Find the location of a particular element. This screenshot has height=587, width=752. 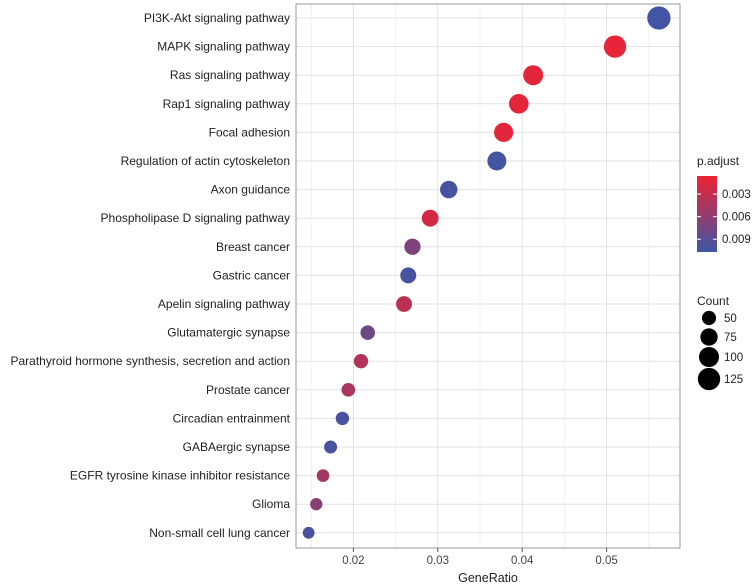

color-gradient-bar is located at coordinates (707, 214).